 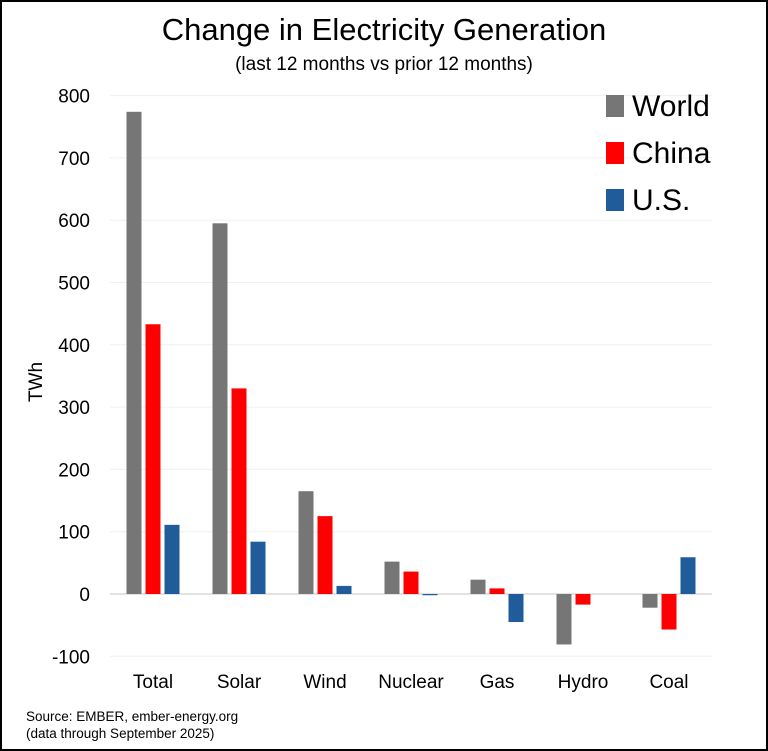 I want to click on bar-world-nuclear, so click(x=392, y=577).